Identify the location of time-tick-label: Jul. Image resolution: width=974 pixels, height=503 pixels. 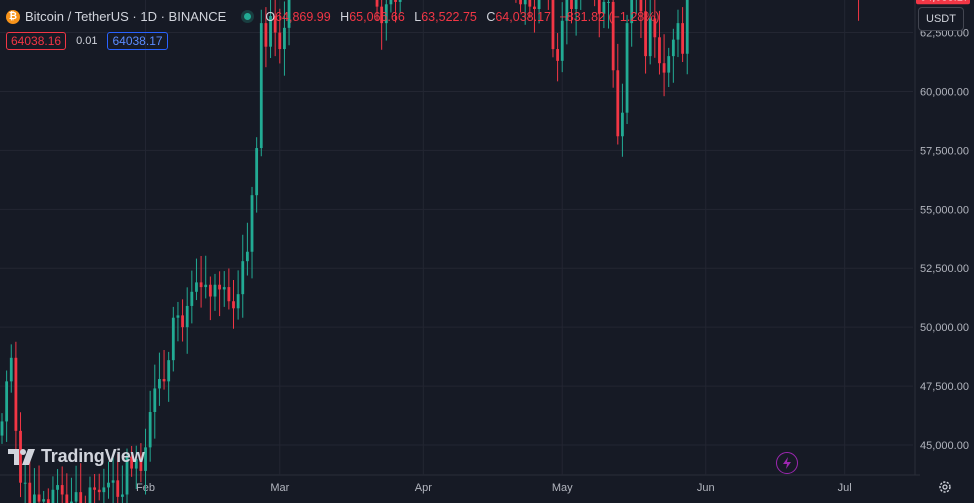
(845, 488).